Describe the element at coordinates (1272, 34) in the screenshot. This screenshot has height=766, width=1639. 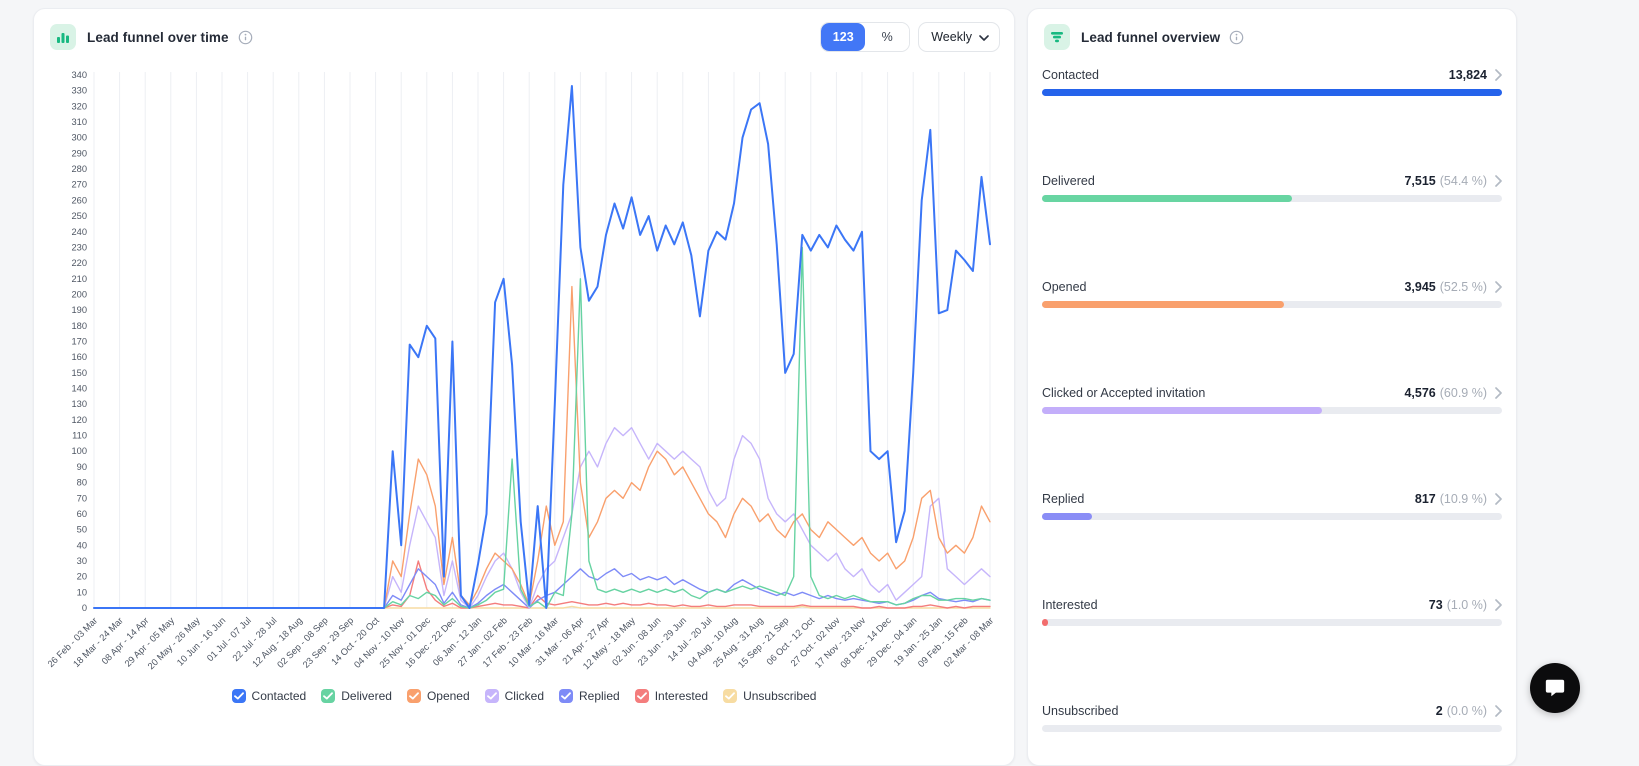
I see `right-panel-header: Lead funnel overview` at that location.